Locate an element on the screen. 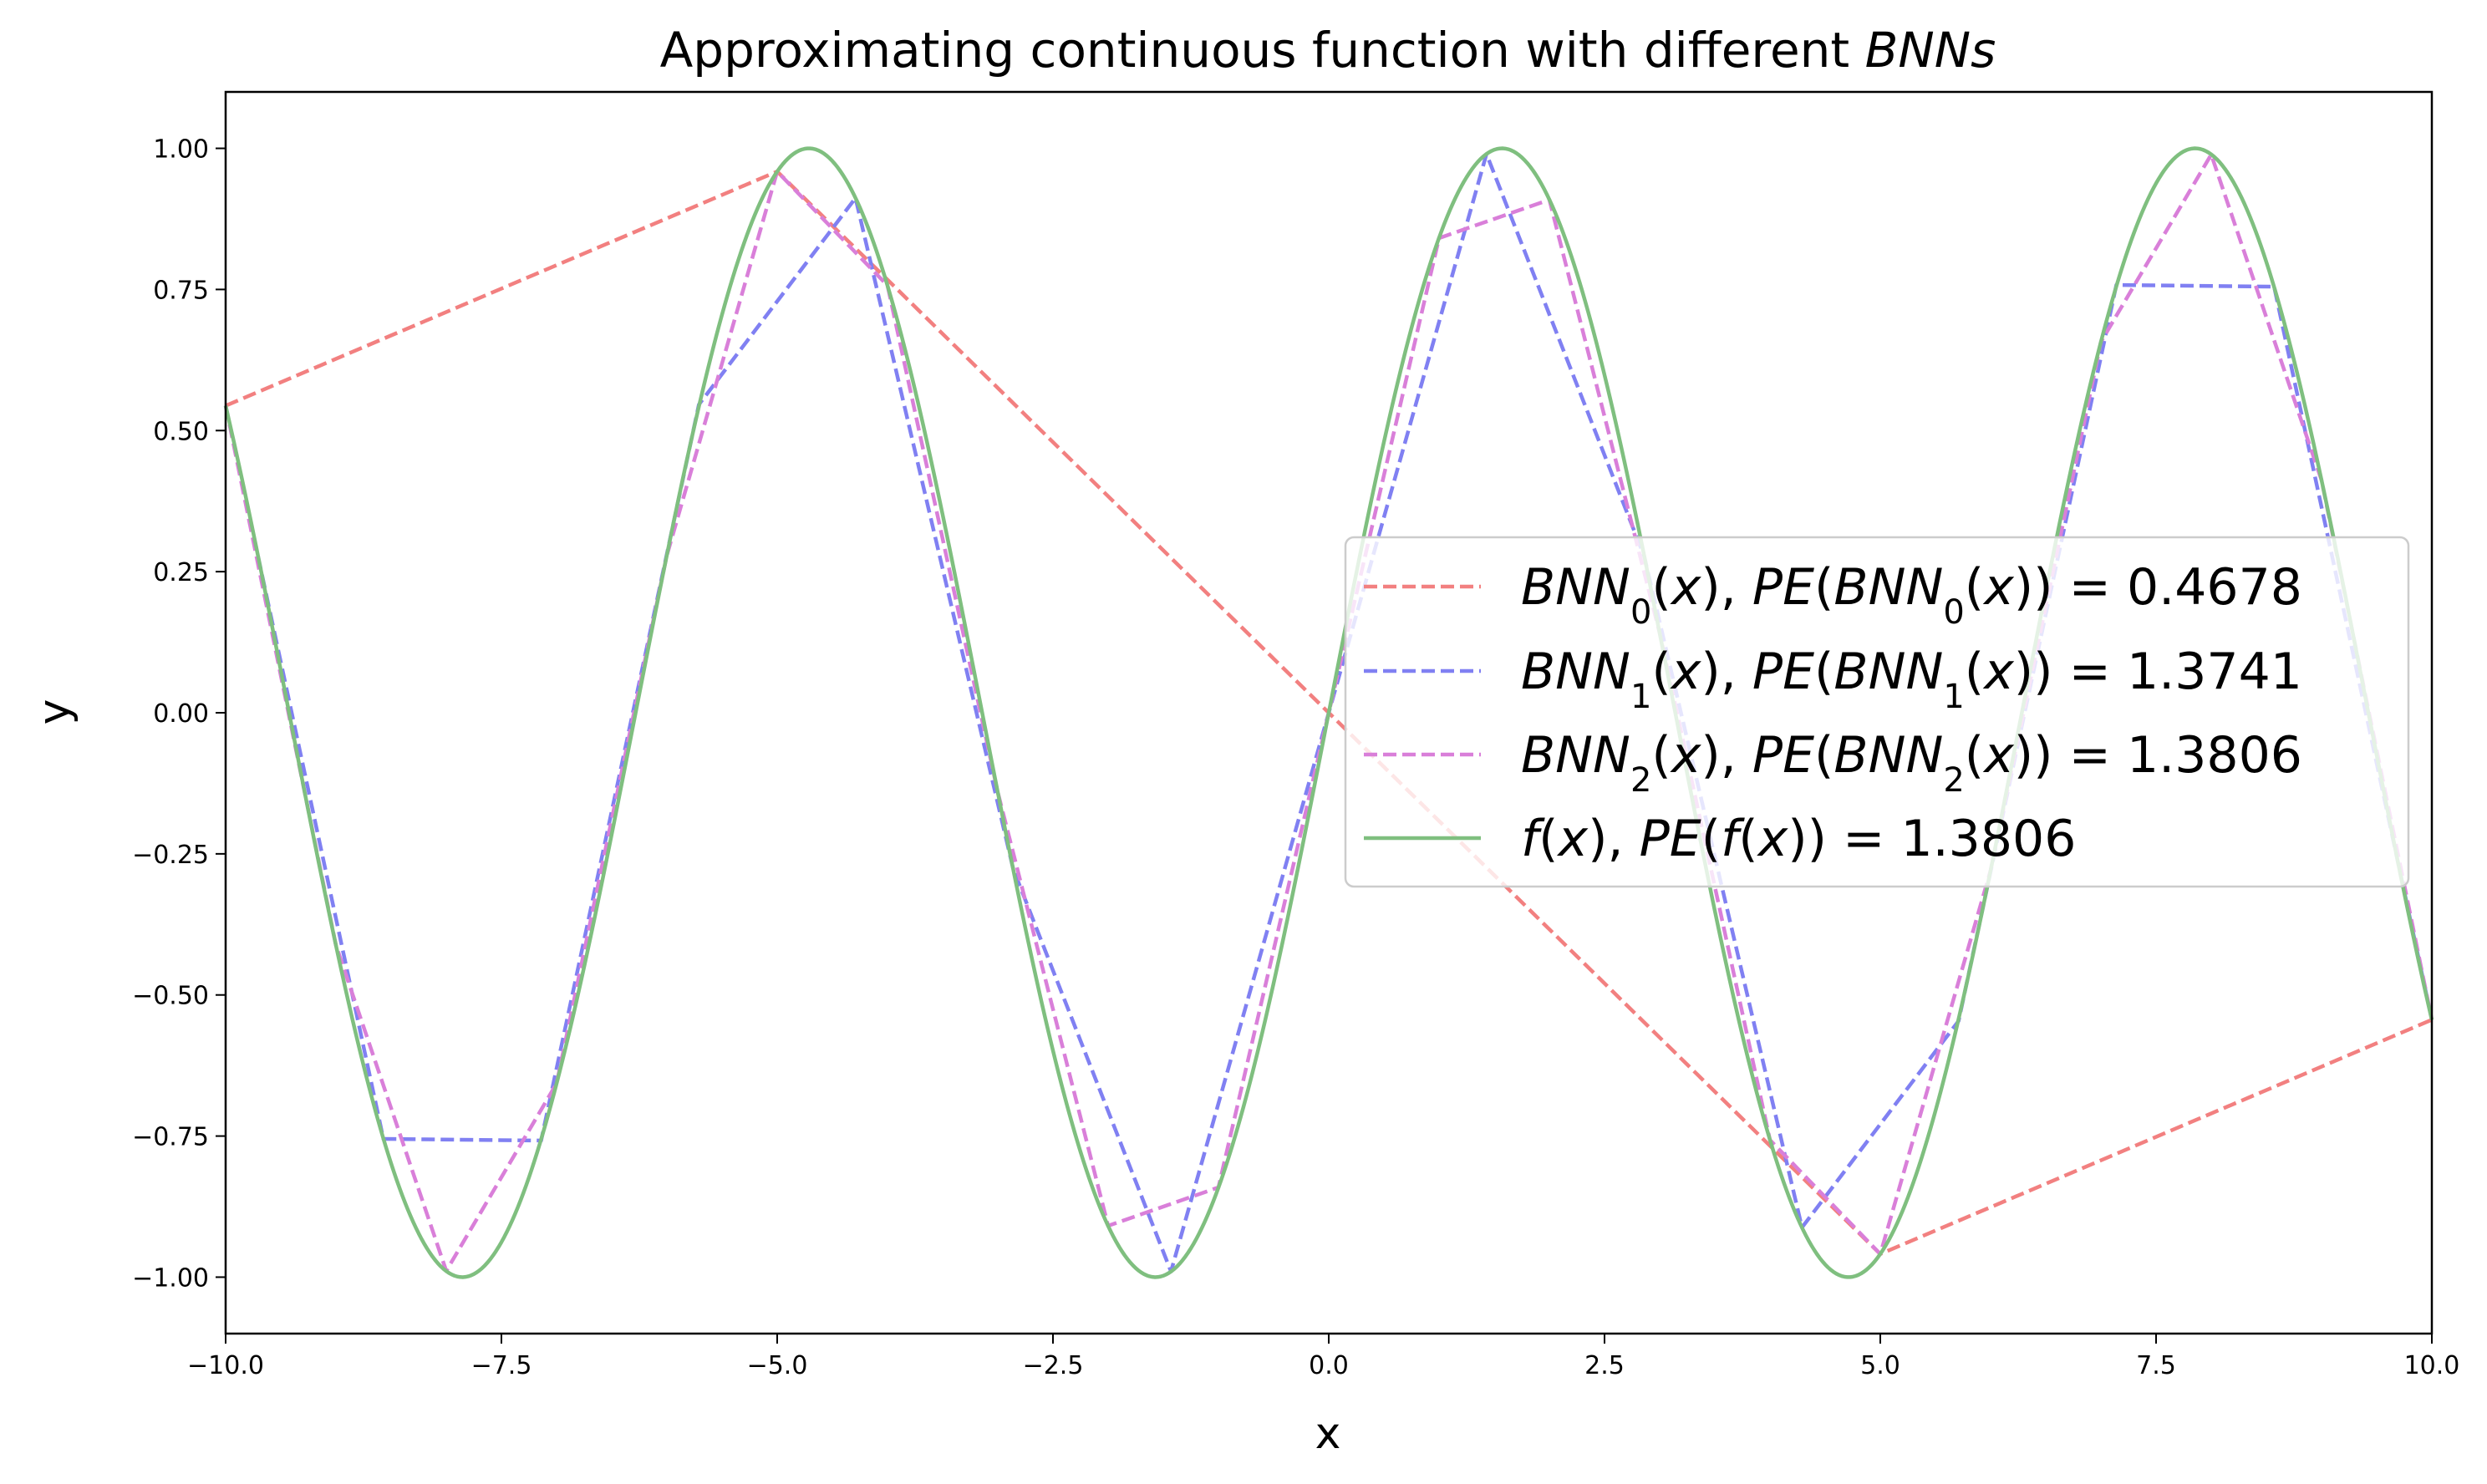 This screenshot has height=1484, width=2487. y-tick-label: −0.75 is located at coordinates (171, 1137).